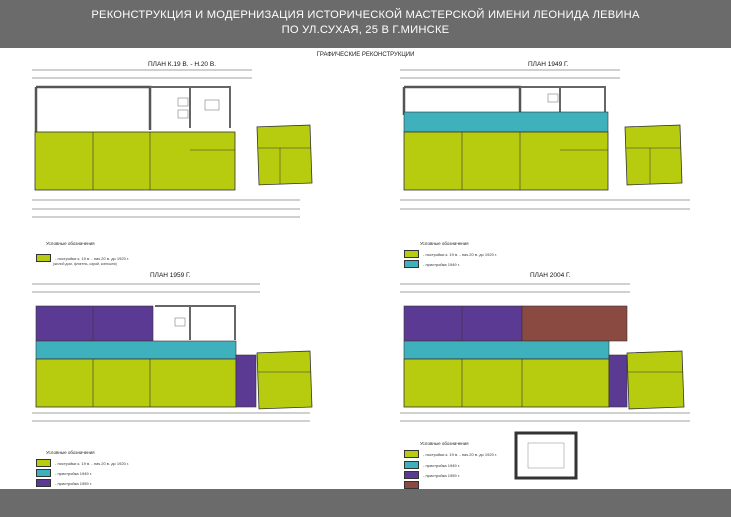 The image size is (731, 517). I want to click on legend-4-1959-label: - пристройка 1959 г., so click(441, 475).